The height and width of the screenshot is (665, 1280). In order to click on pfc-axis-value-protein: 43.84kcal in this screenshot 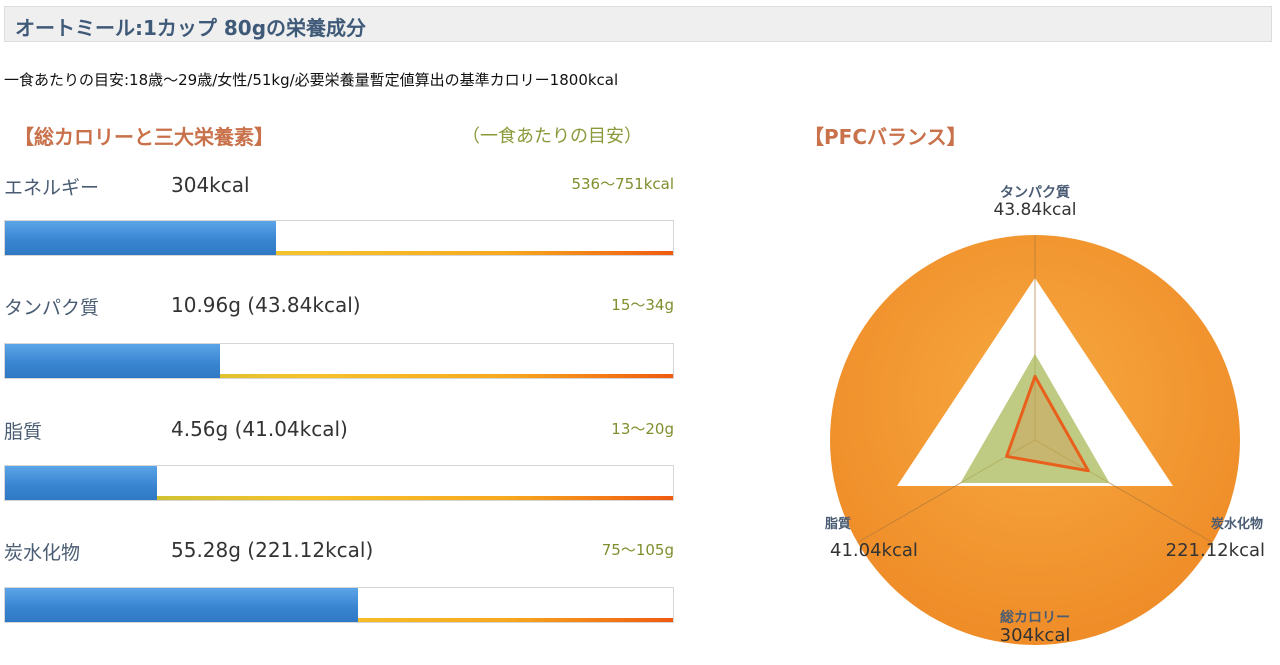, I will do `click(1035, 210)`.